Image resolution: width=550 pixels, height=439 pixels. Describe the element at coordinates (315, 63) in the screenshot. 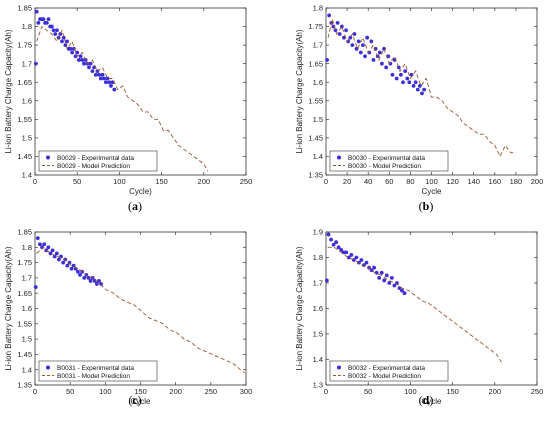

I see `y-tick-label: 1.65` at that location.